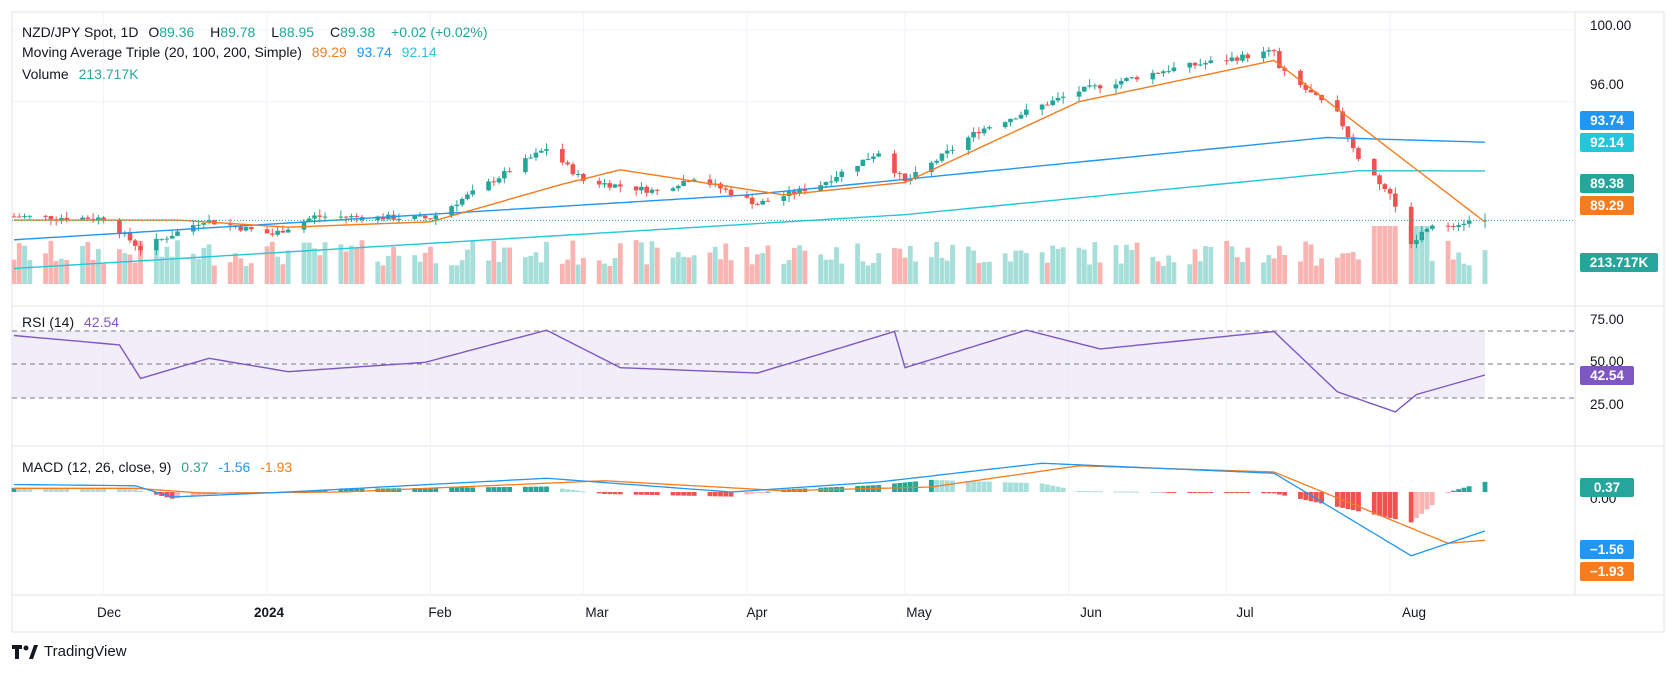 This screenshot has height=674, width=1675. I want to click on x-label-apr: Apr, so click(757, 612).